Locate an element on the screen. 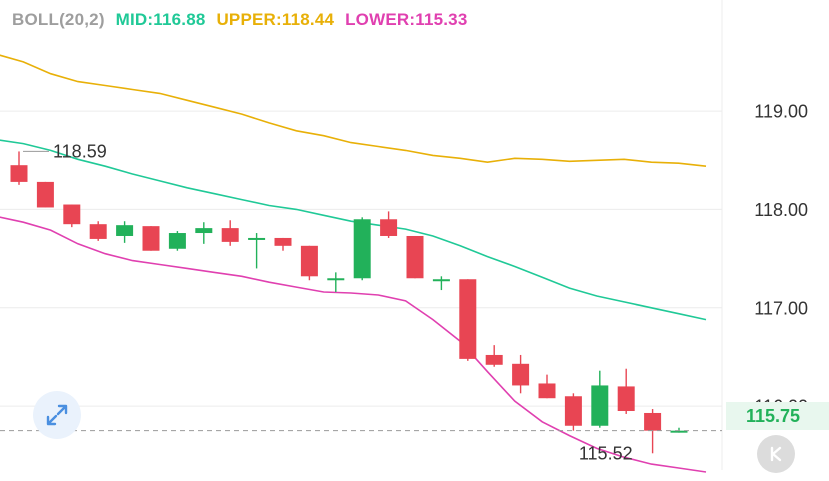 This screenshot has height=481, width=829. y-tick-label: 117.00 is located at coordinates (781, 308).